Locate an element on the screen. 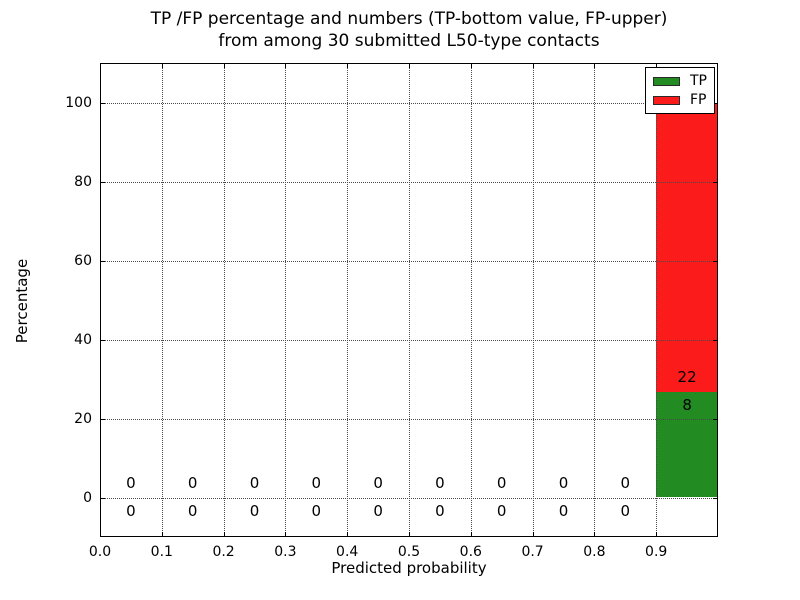 The height and width of the screenshot is (600, 800). y-tick-label: 60 is located at coordinates (83, 260).